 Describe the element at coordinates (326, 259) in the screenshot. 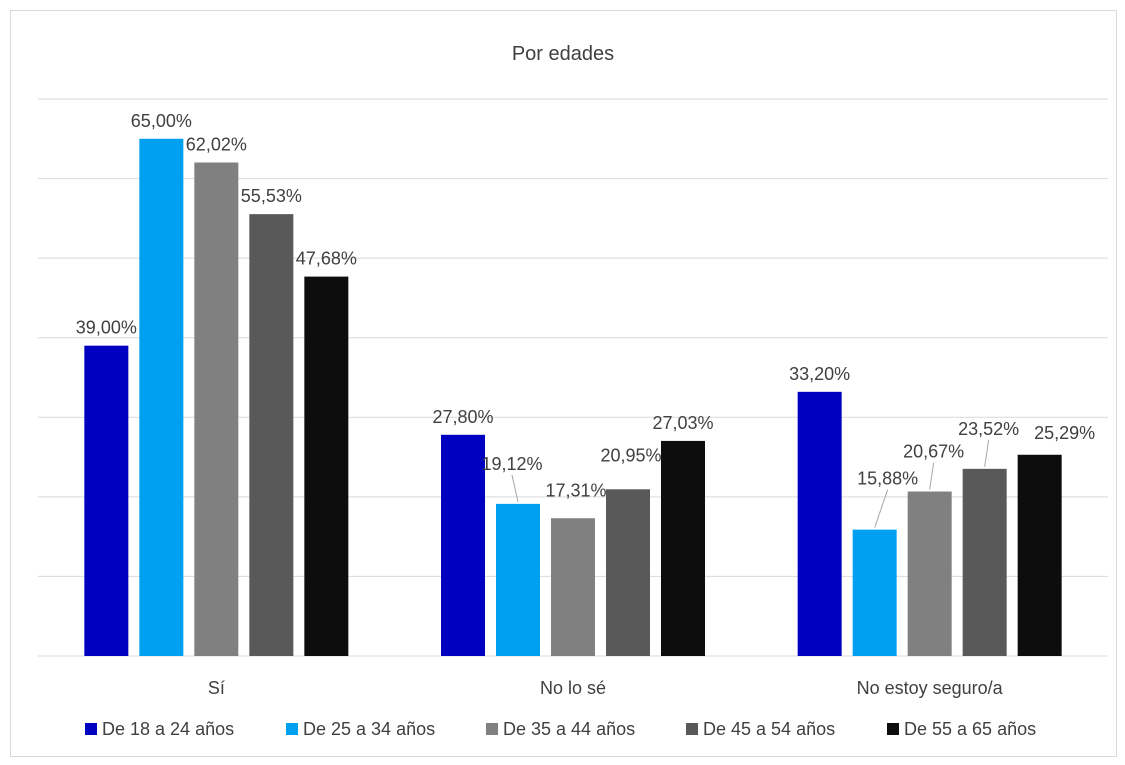

I see `data-label: 47,68%` at that location.